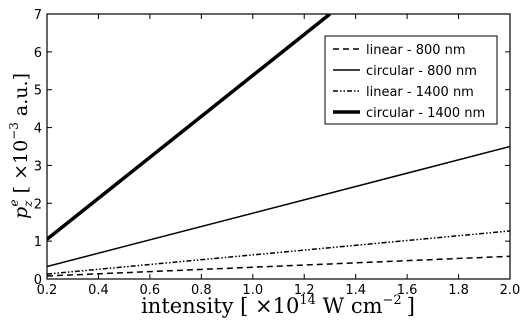  I want to click on x-tick-label: 0.4, so click(98, 290).